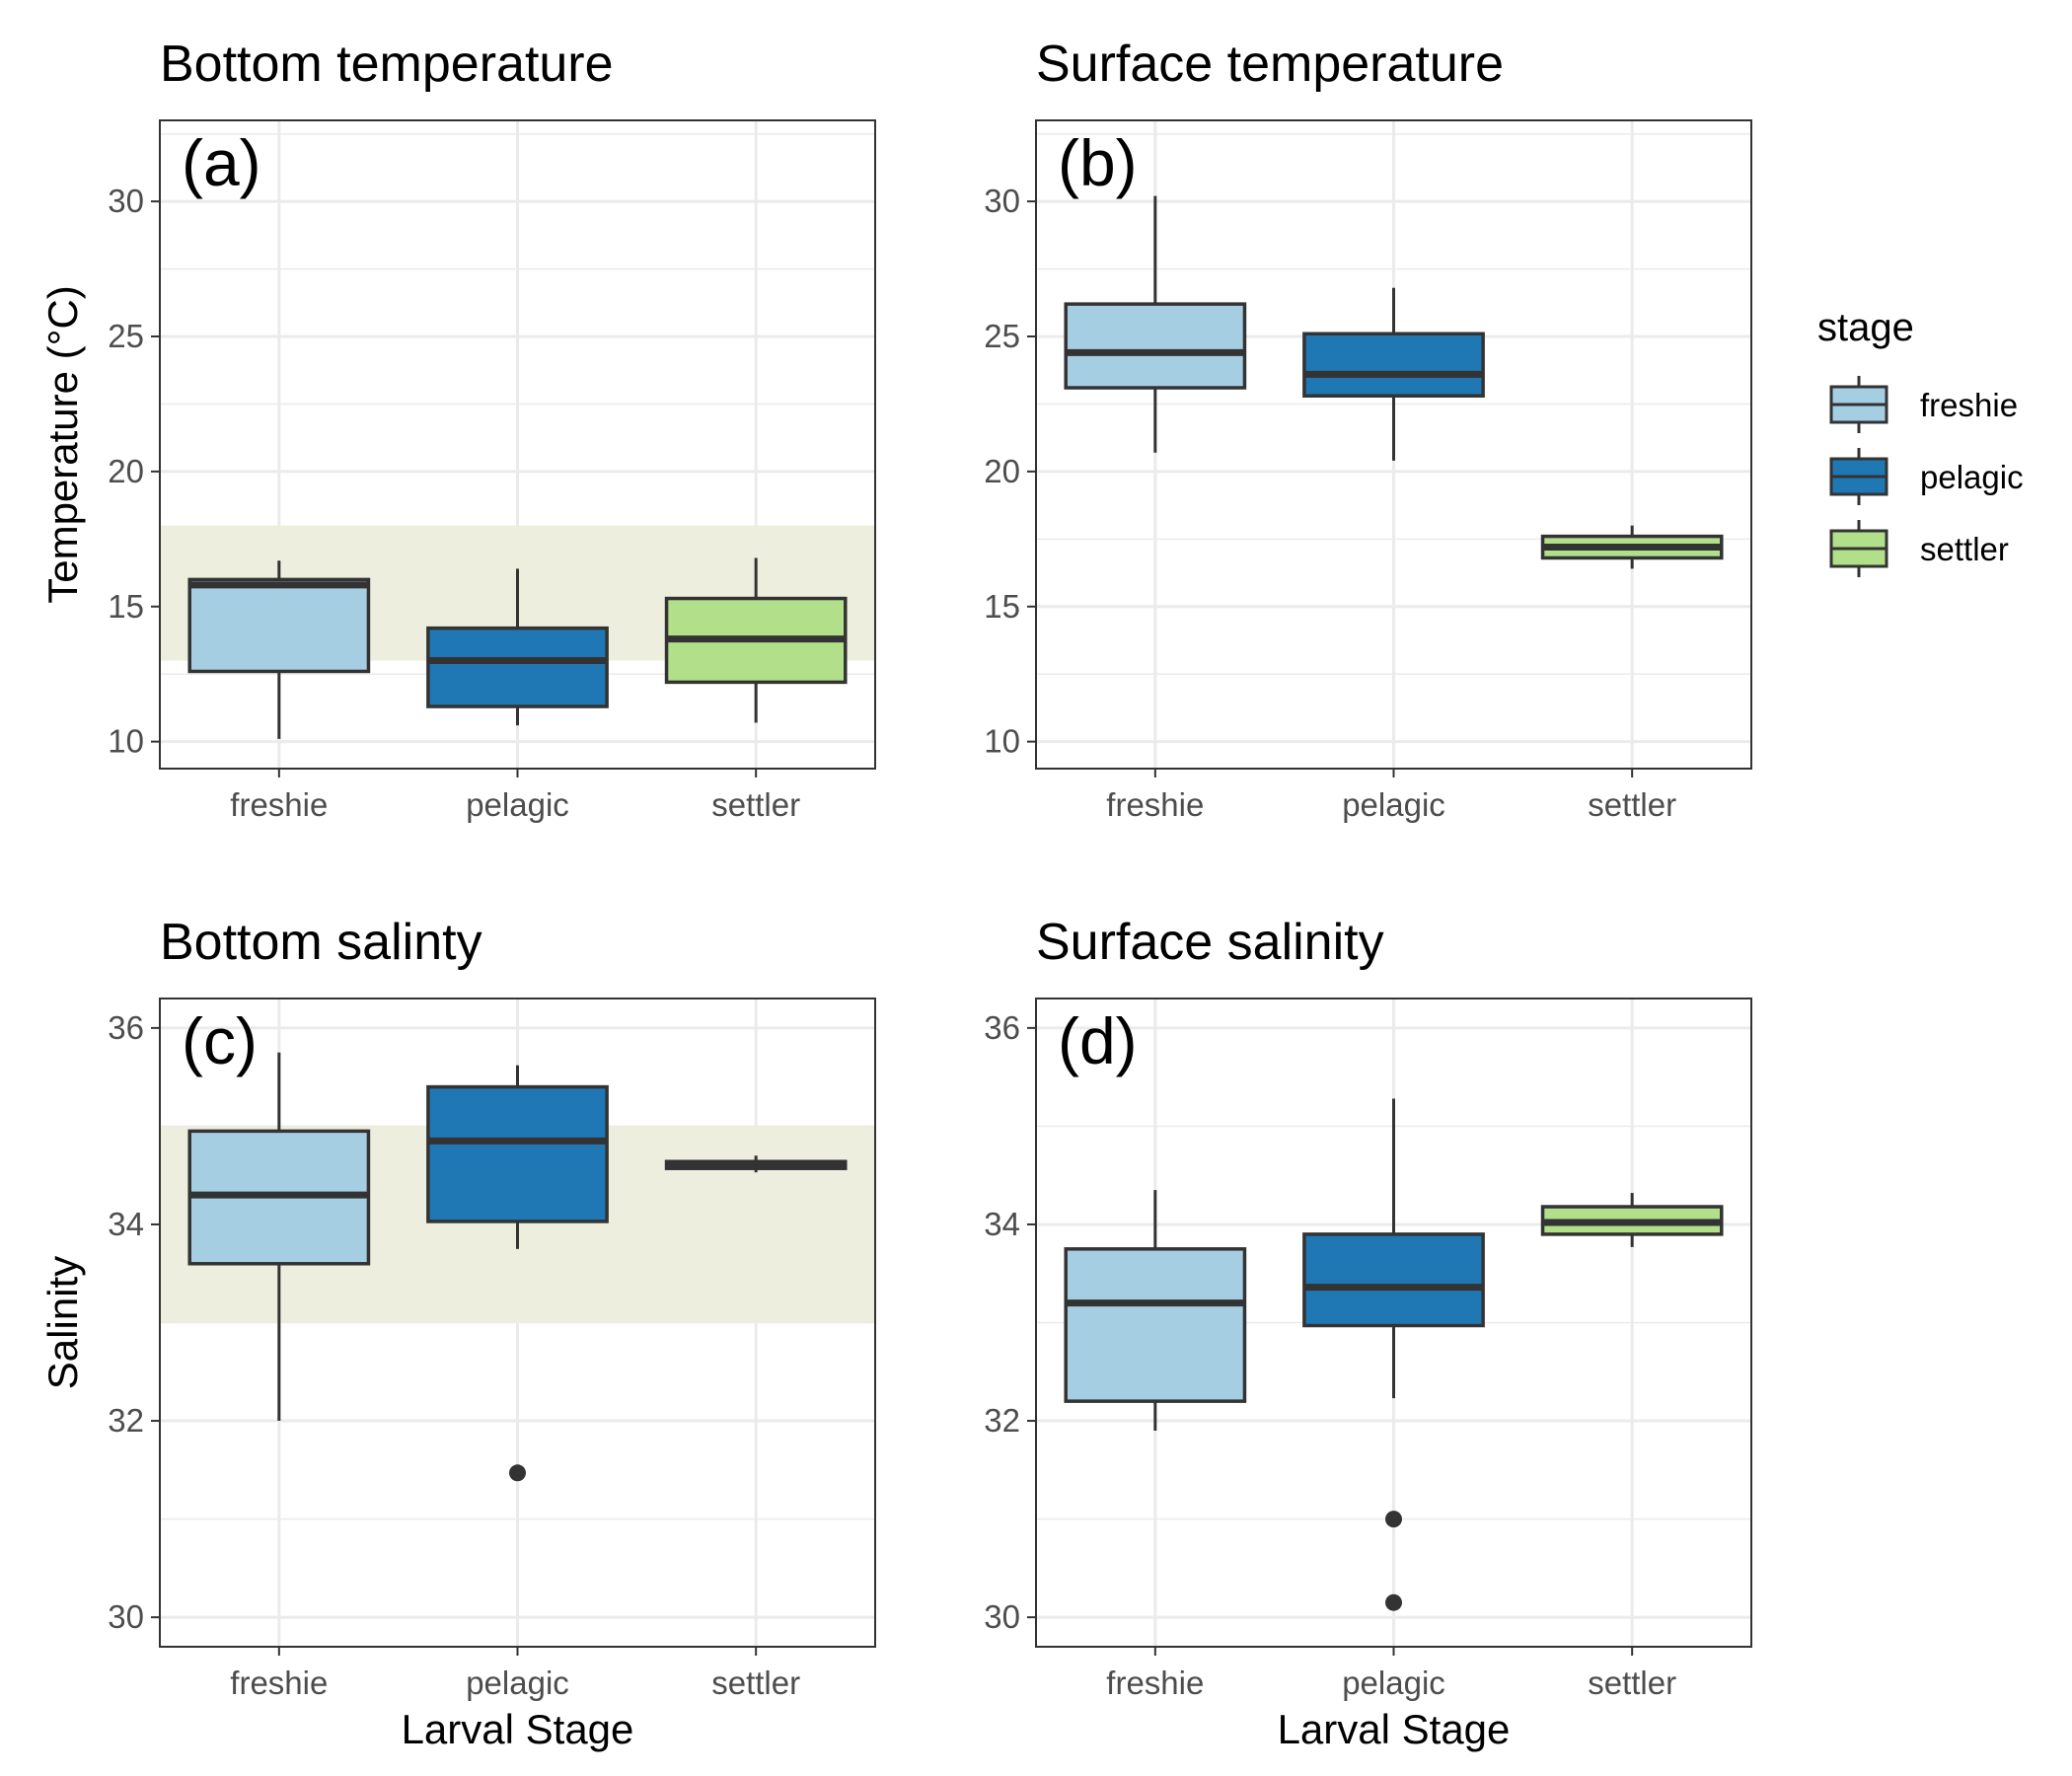 Image resolution: width=2072 pixels, height=1776 pixels. Describe the element at coordinates (1965, 549) in the screenshot. I see `legend-label: settler` at that location.